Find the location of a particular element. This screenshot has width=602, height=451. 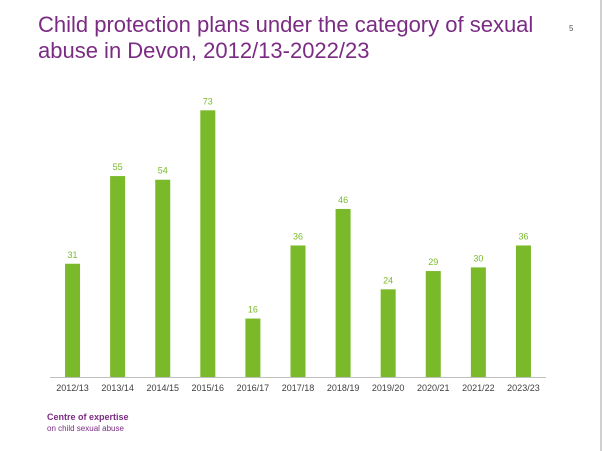

data-label-2014/15: 54 is located at coordinates (163, 171).